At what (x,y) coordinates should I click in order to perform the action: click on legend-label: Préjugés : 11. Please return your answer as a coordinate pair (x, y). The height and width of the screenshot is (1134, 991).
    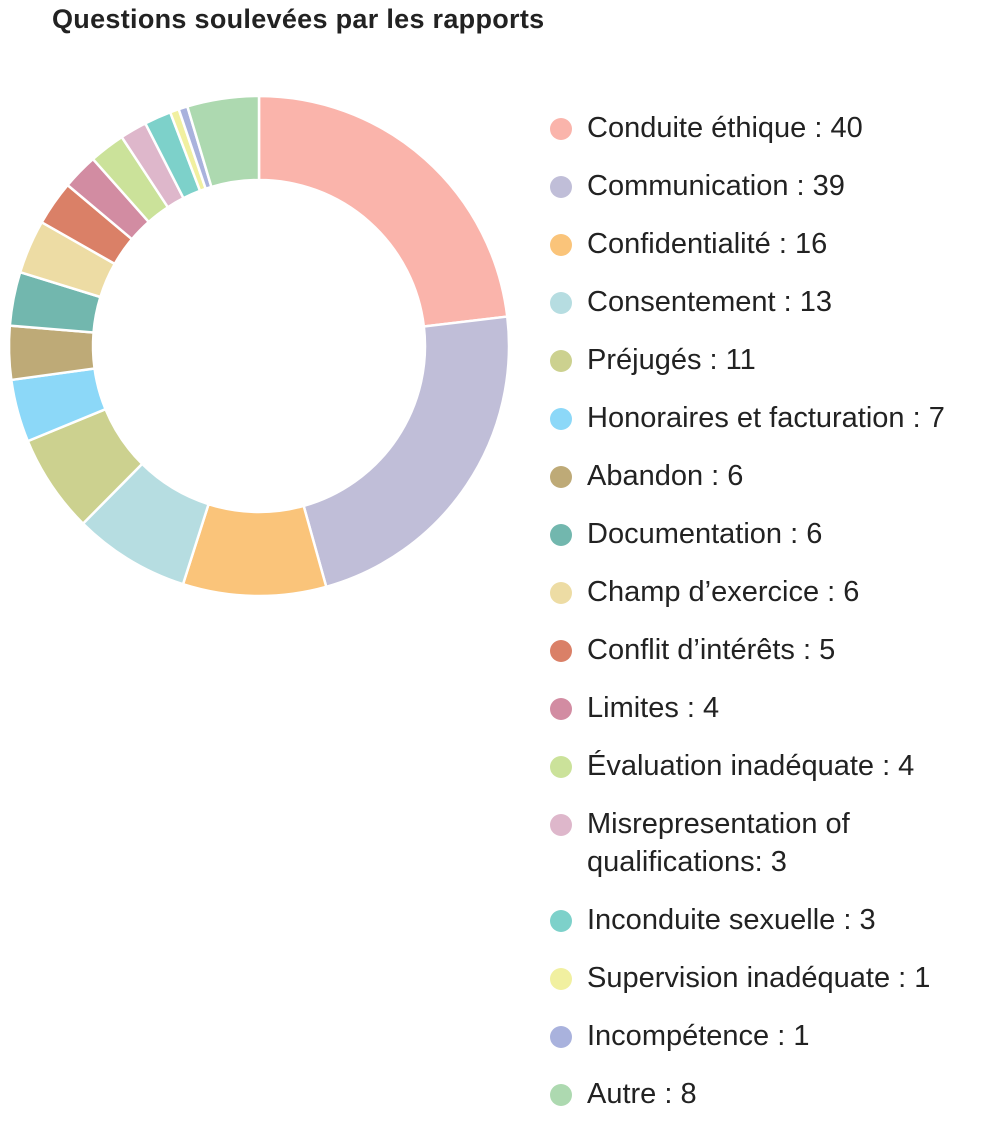
    Looking at the image, I should click on (671, 360).